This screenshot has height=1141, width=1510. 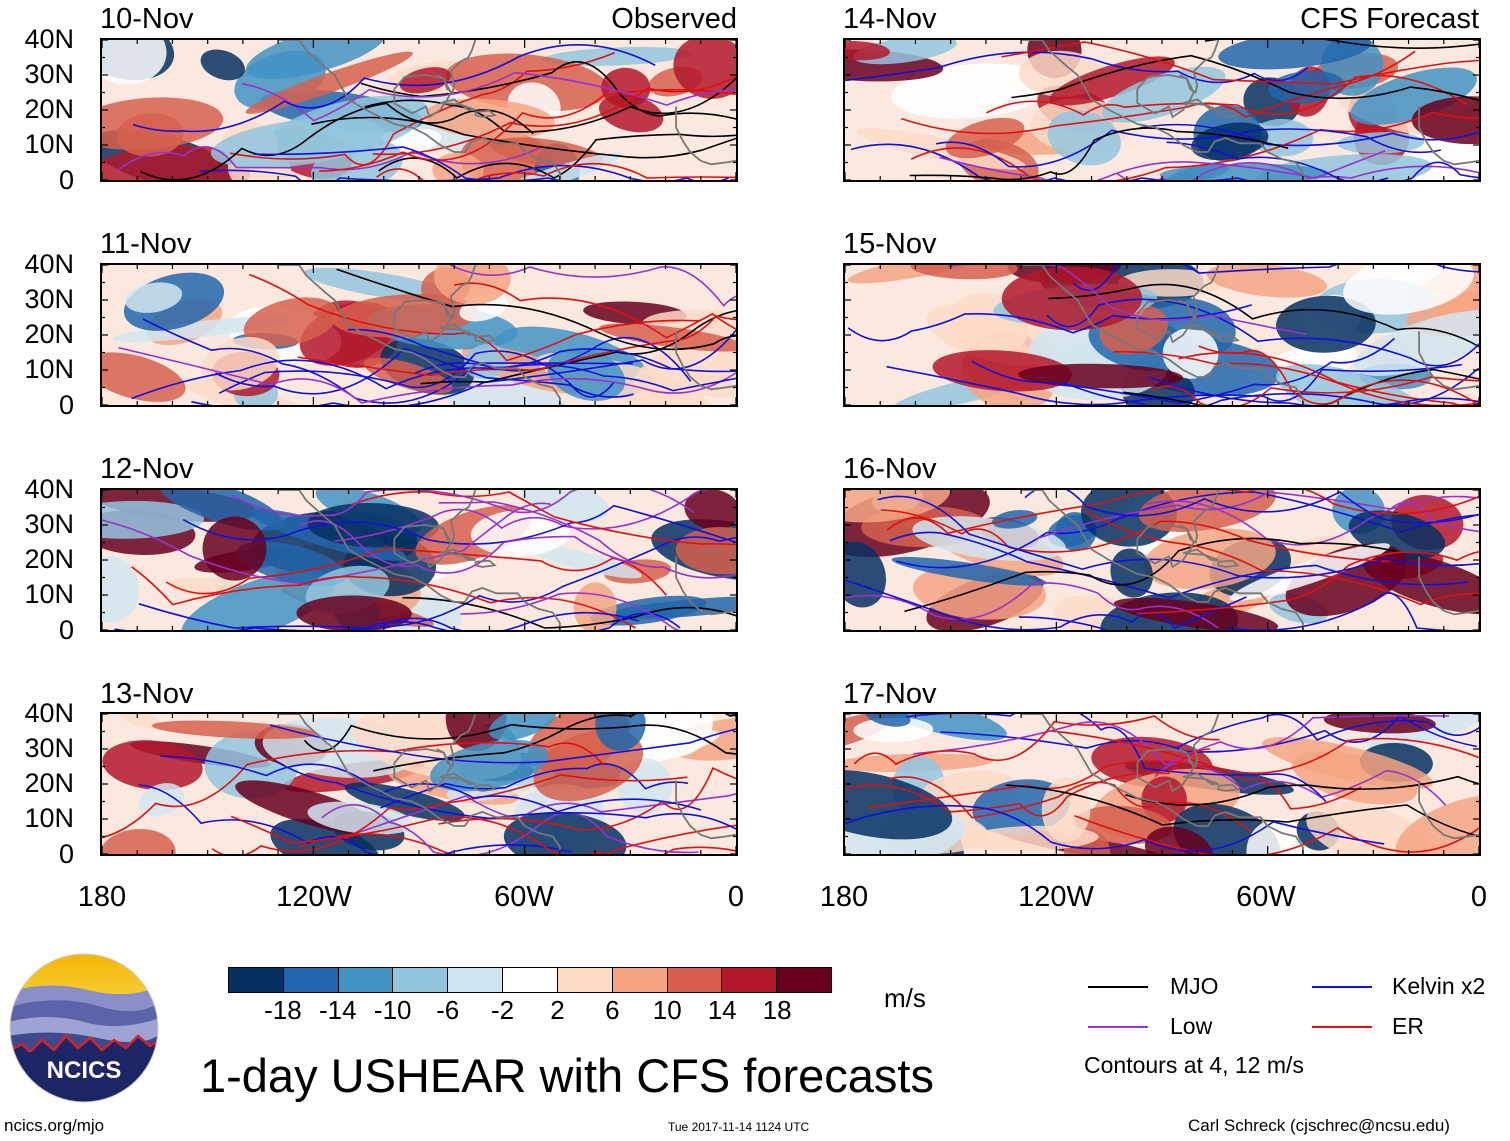 I want to click on footer-url: ncics.org/mjo, so click(x=54, y=1125).